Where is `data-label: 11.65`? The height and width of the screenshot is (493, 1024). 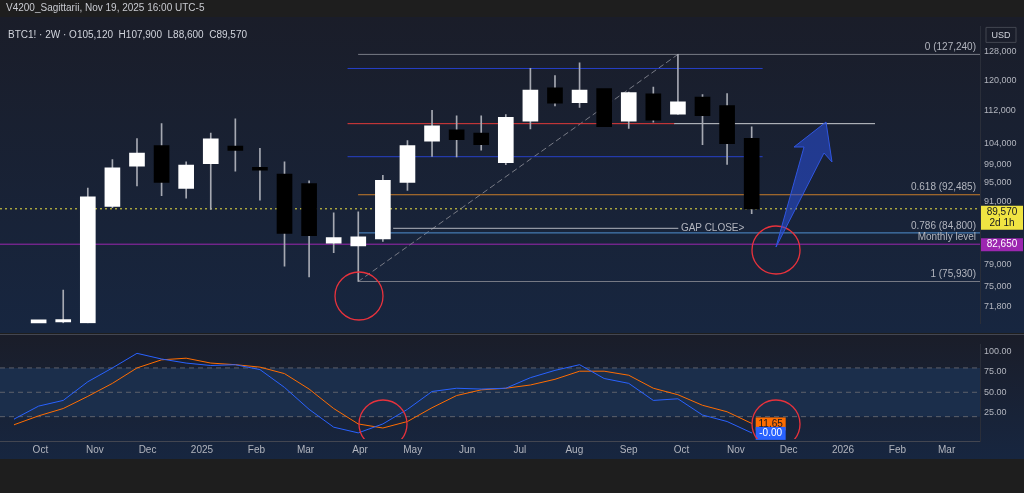 data-label: 11.65 is located at coordinates (771, 423).